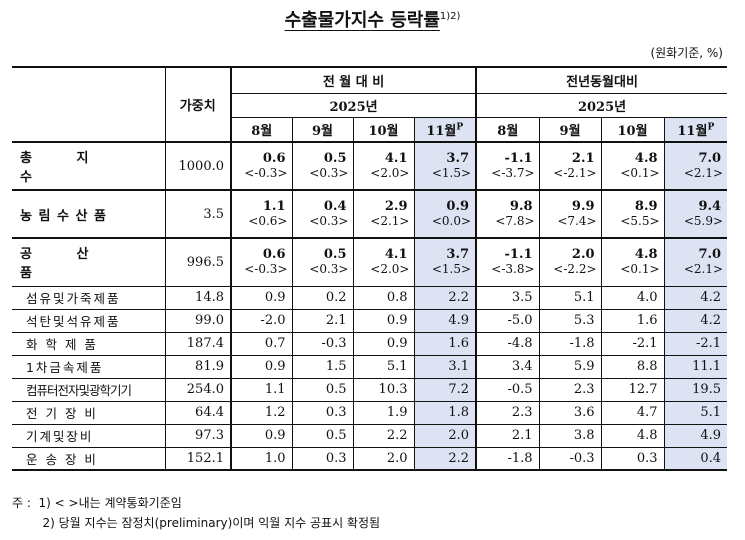 Image resolution: width=745 pixels, height=540 pixels. I want to click on table-row: 전 기 장 비 64.4 1.2 0.3 1.9 1.8 2.3 3.6 4.7 5.1, so click(370, 413).